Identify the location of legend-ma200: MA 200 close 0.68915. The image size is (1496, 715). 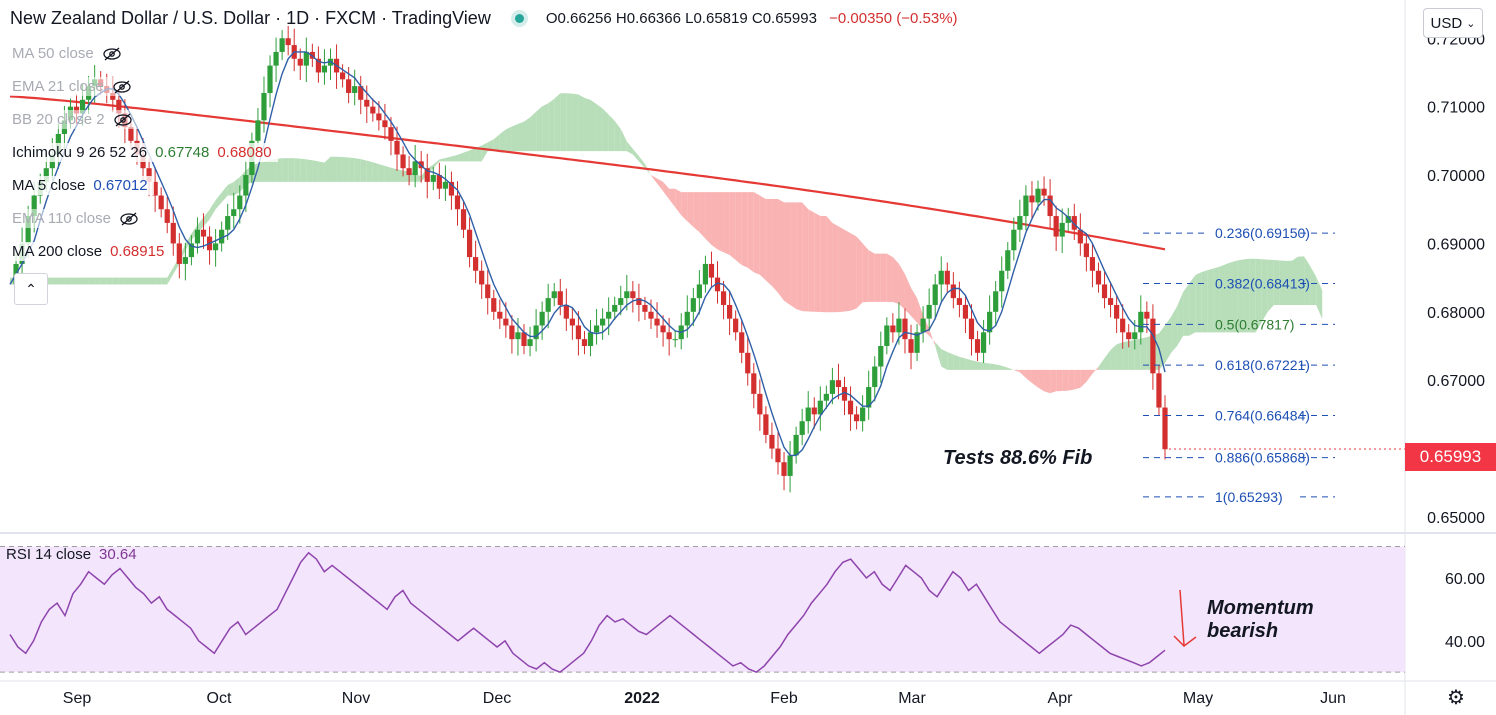
(88, 251).